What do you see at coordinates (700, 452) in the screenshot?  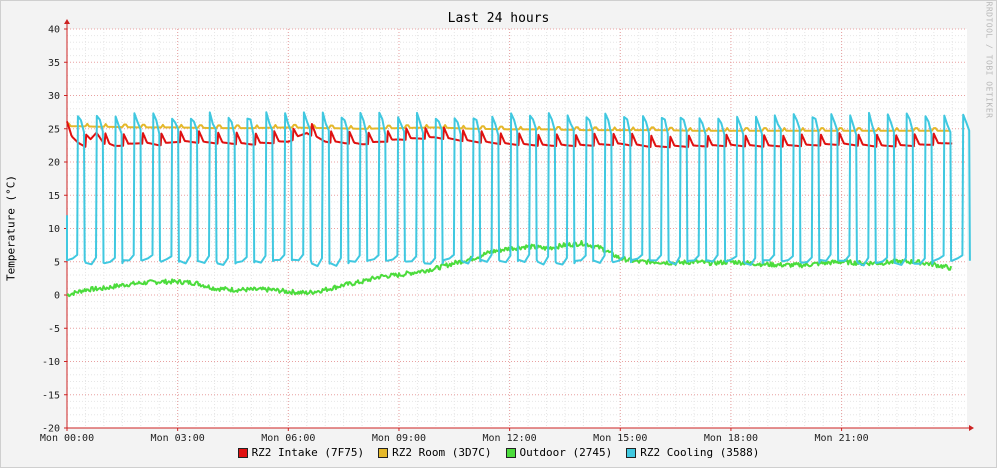 I see `legend-label: RZ2 Cooling (3588)` at bounding box center [700, 452].